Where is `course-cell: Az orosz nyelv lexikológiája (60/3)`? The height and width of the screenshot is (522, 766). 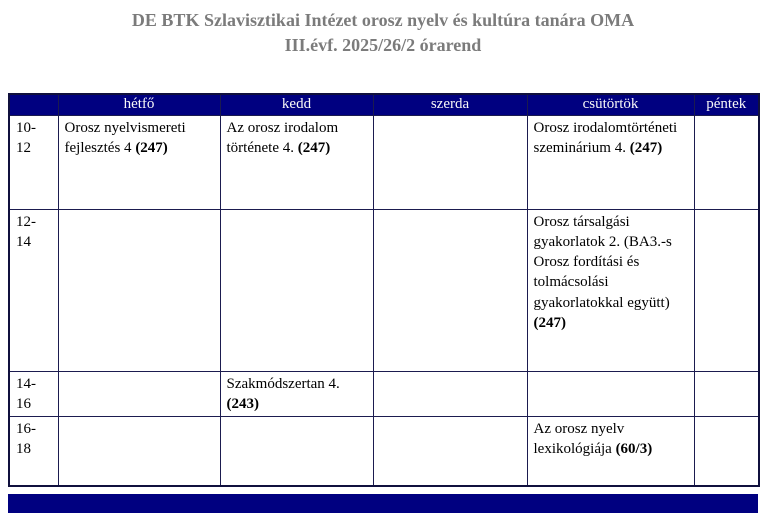
course-cell: Az orosz nyelv lexikológiája (60/3) is located at coordinates (610, 451).